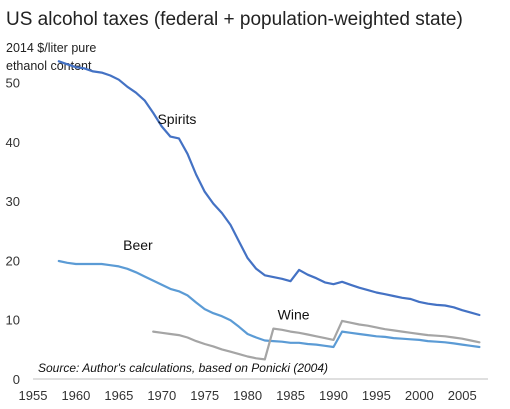 This screenshot has height=409, width=510. Describe the element at coordinates (138, 245) in the screenshot. I see `beer-series-label: Beer` at that location.